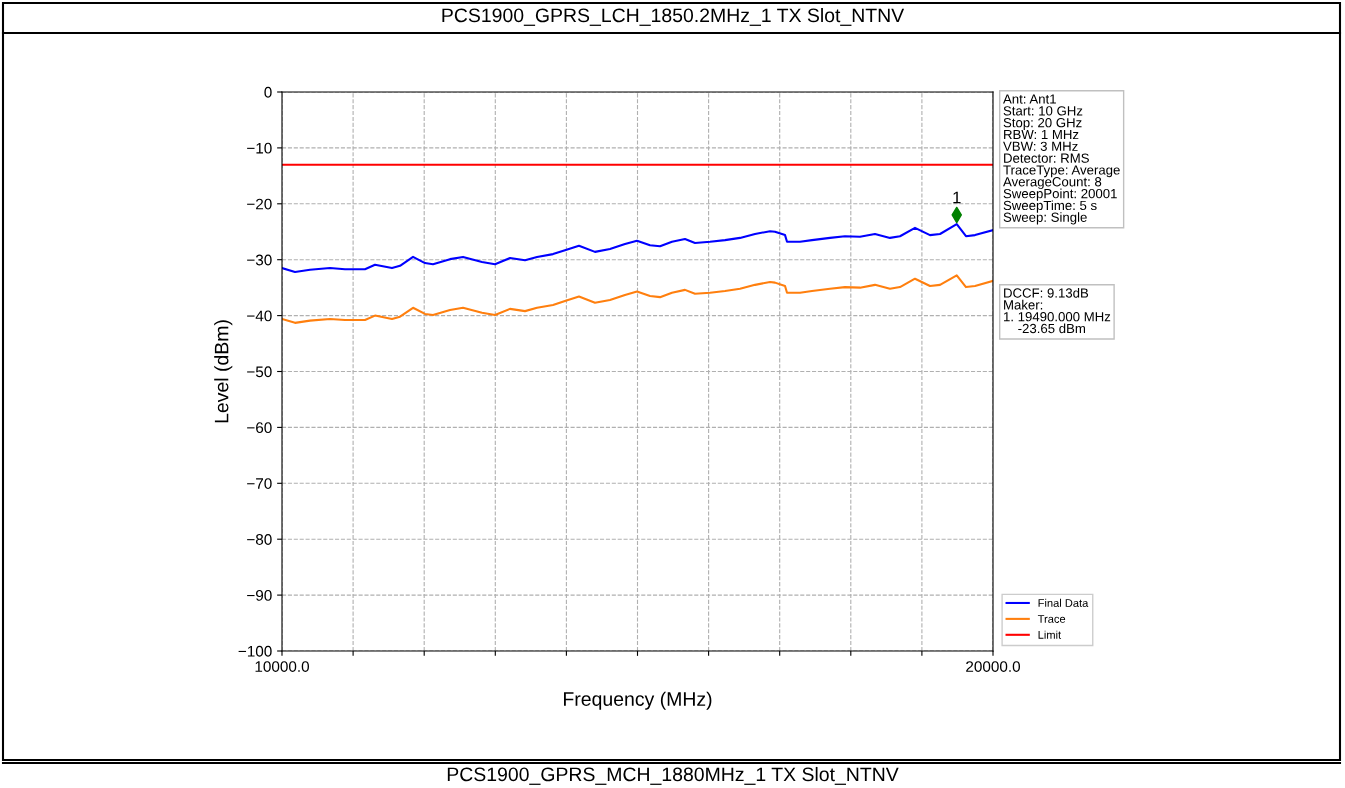 The width and height of the screenshot is (1345, 788). Describe the element at coordinates (1061, 159) in the screenshot. I see `text: Ant: Ant1 Start: 10 GHz Stop: 20 GHz RBW: 1 MHz VBW: 3 MHz Detector: RMS TraceType: Average AverageCount: 8 SweepPoint: 20001 SweepTime: 5 s Sweep: Single` at that location.